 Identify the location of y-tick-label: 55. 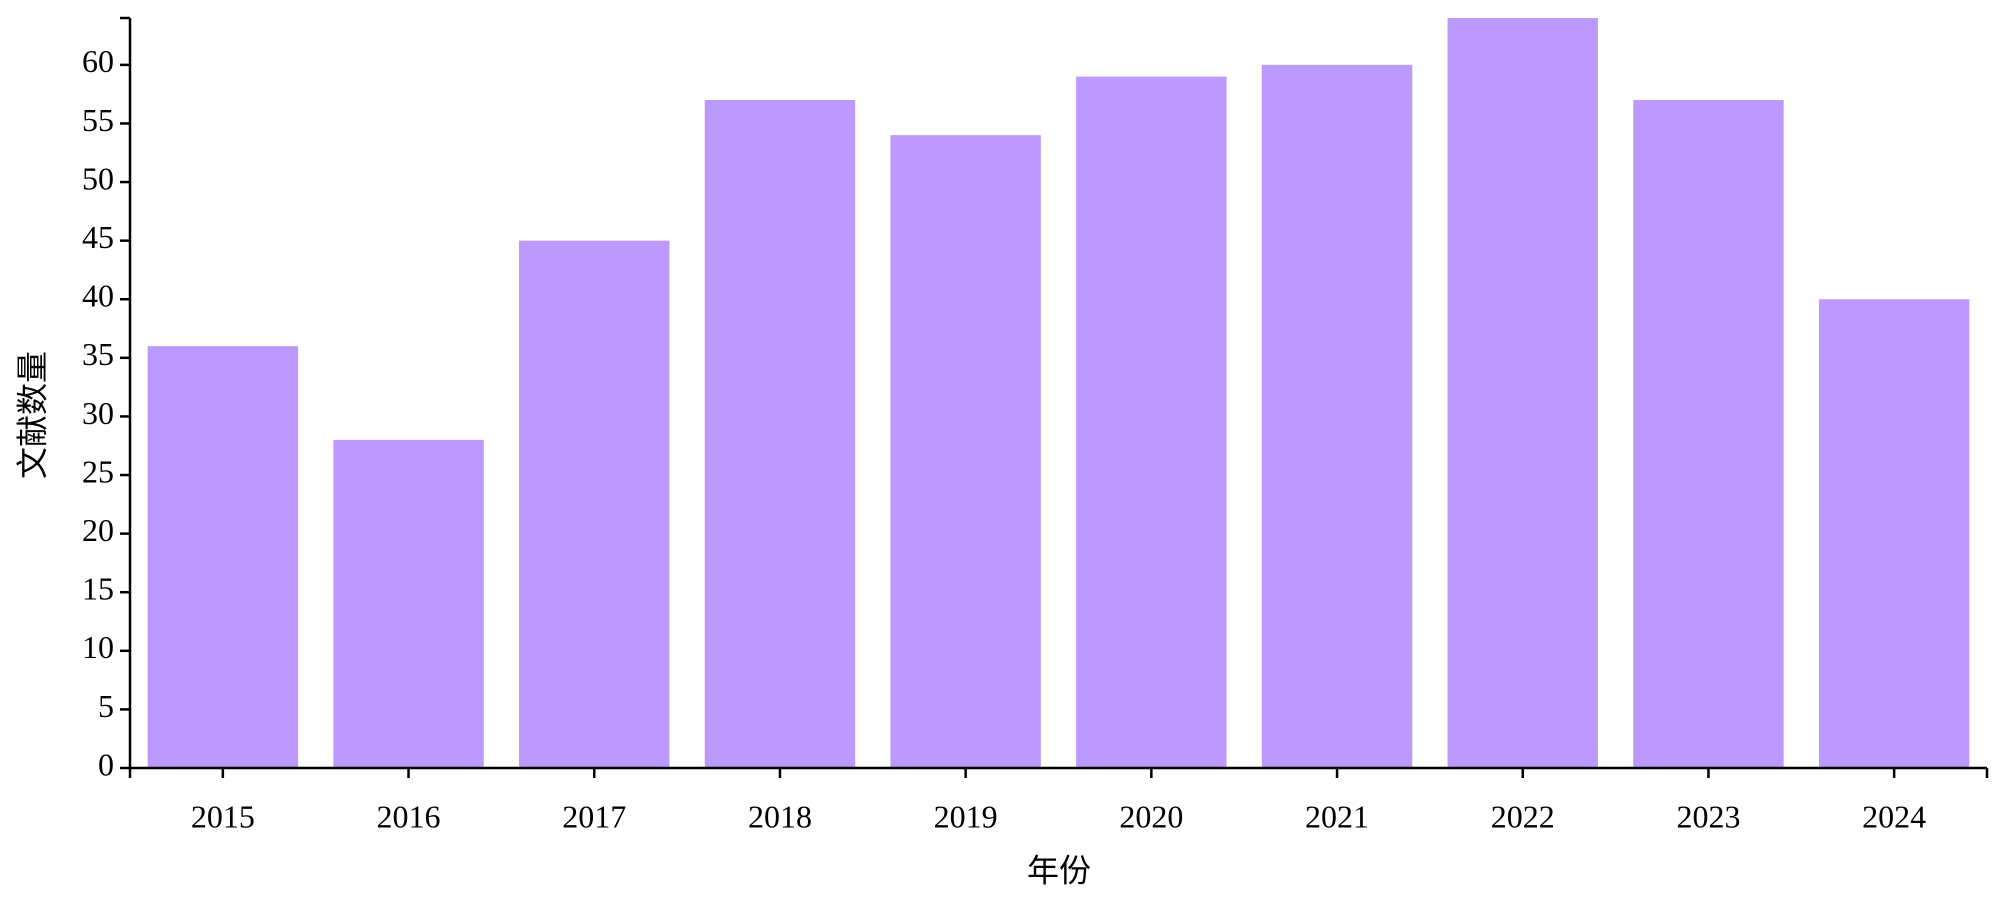
(98, 120).